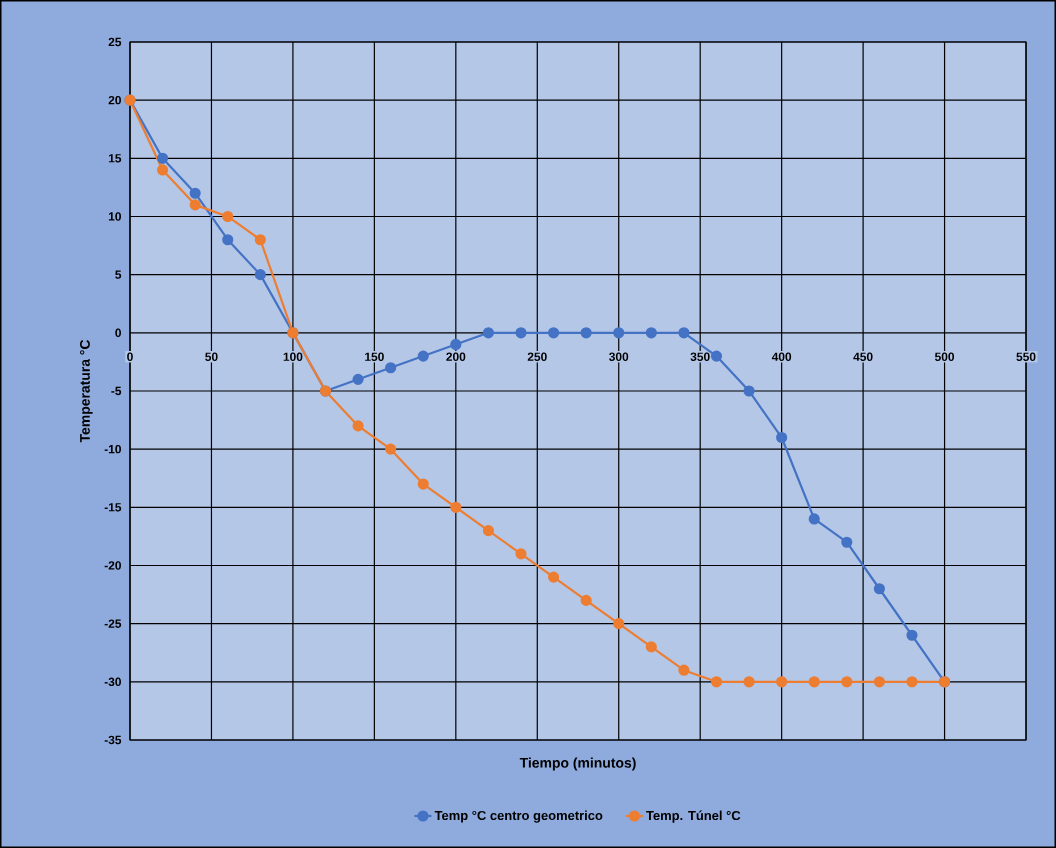 The height and width of the screenshot is (848, 1056). Describe the element at coordinates (112, 682) in the screenshot. I see `y-tick-label: -30` at that location.